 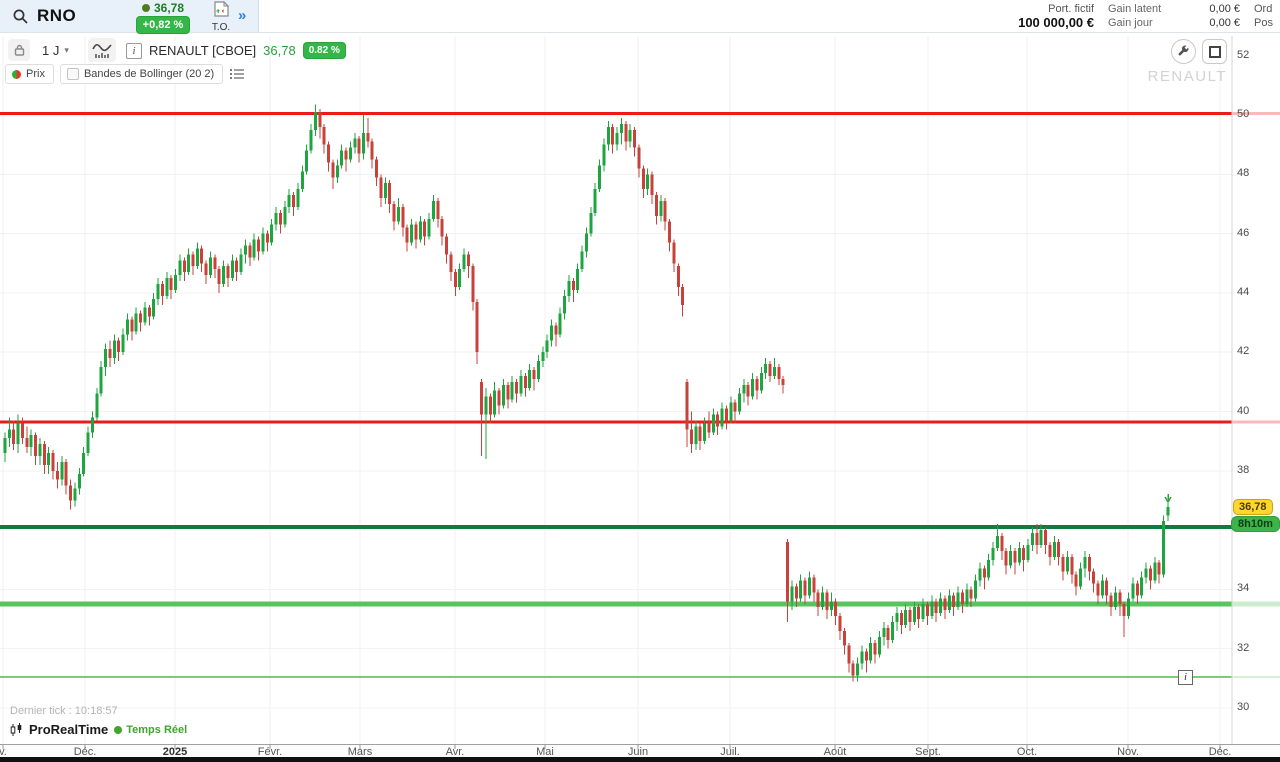 I want to click on search-icon, so click(x=20, y=16).